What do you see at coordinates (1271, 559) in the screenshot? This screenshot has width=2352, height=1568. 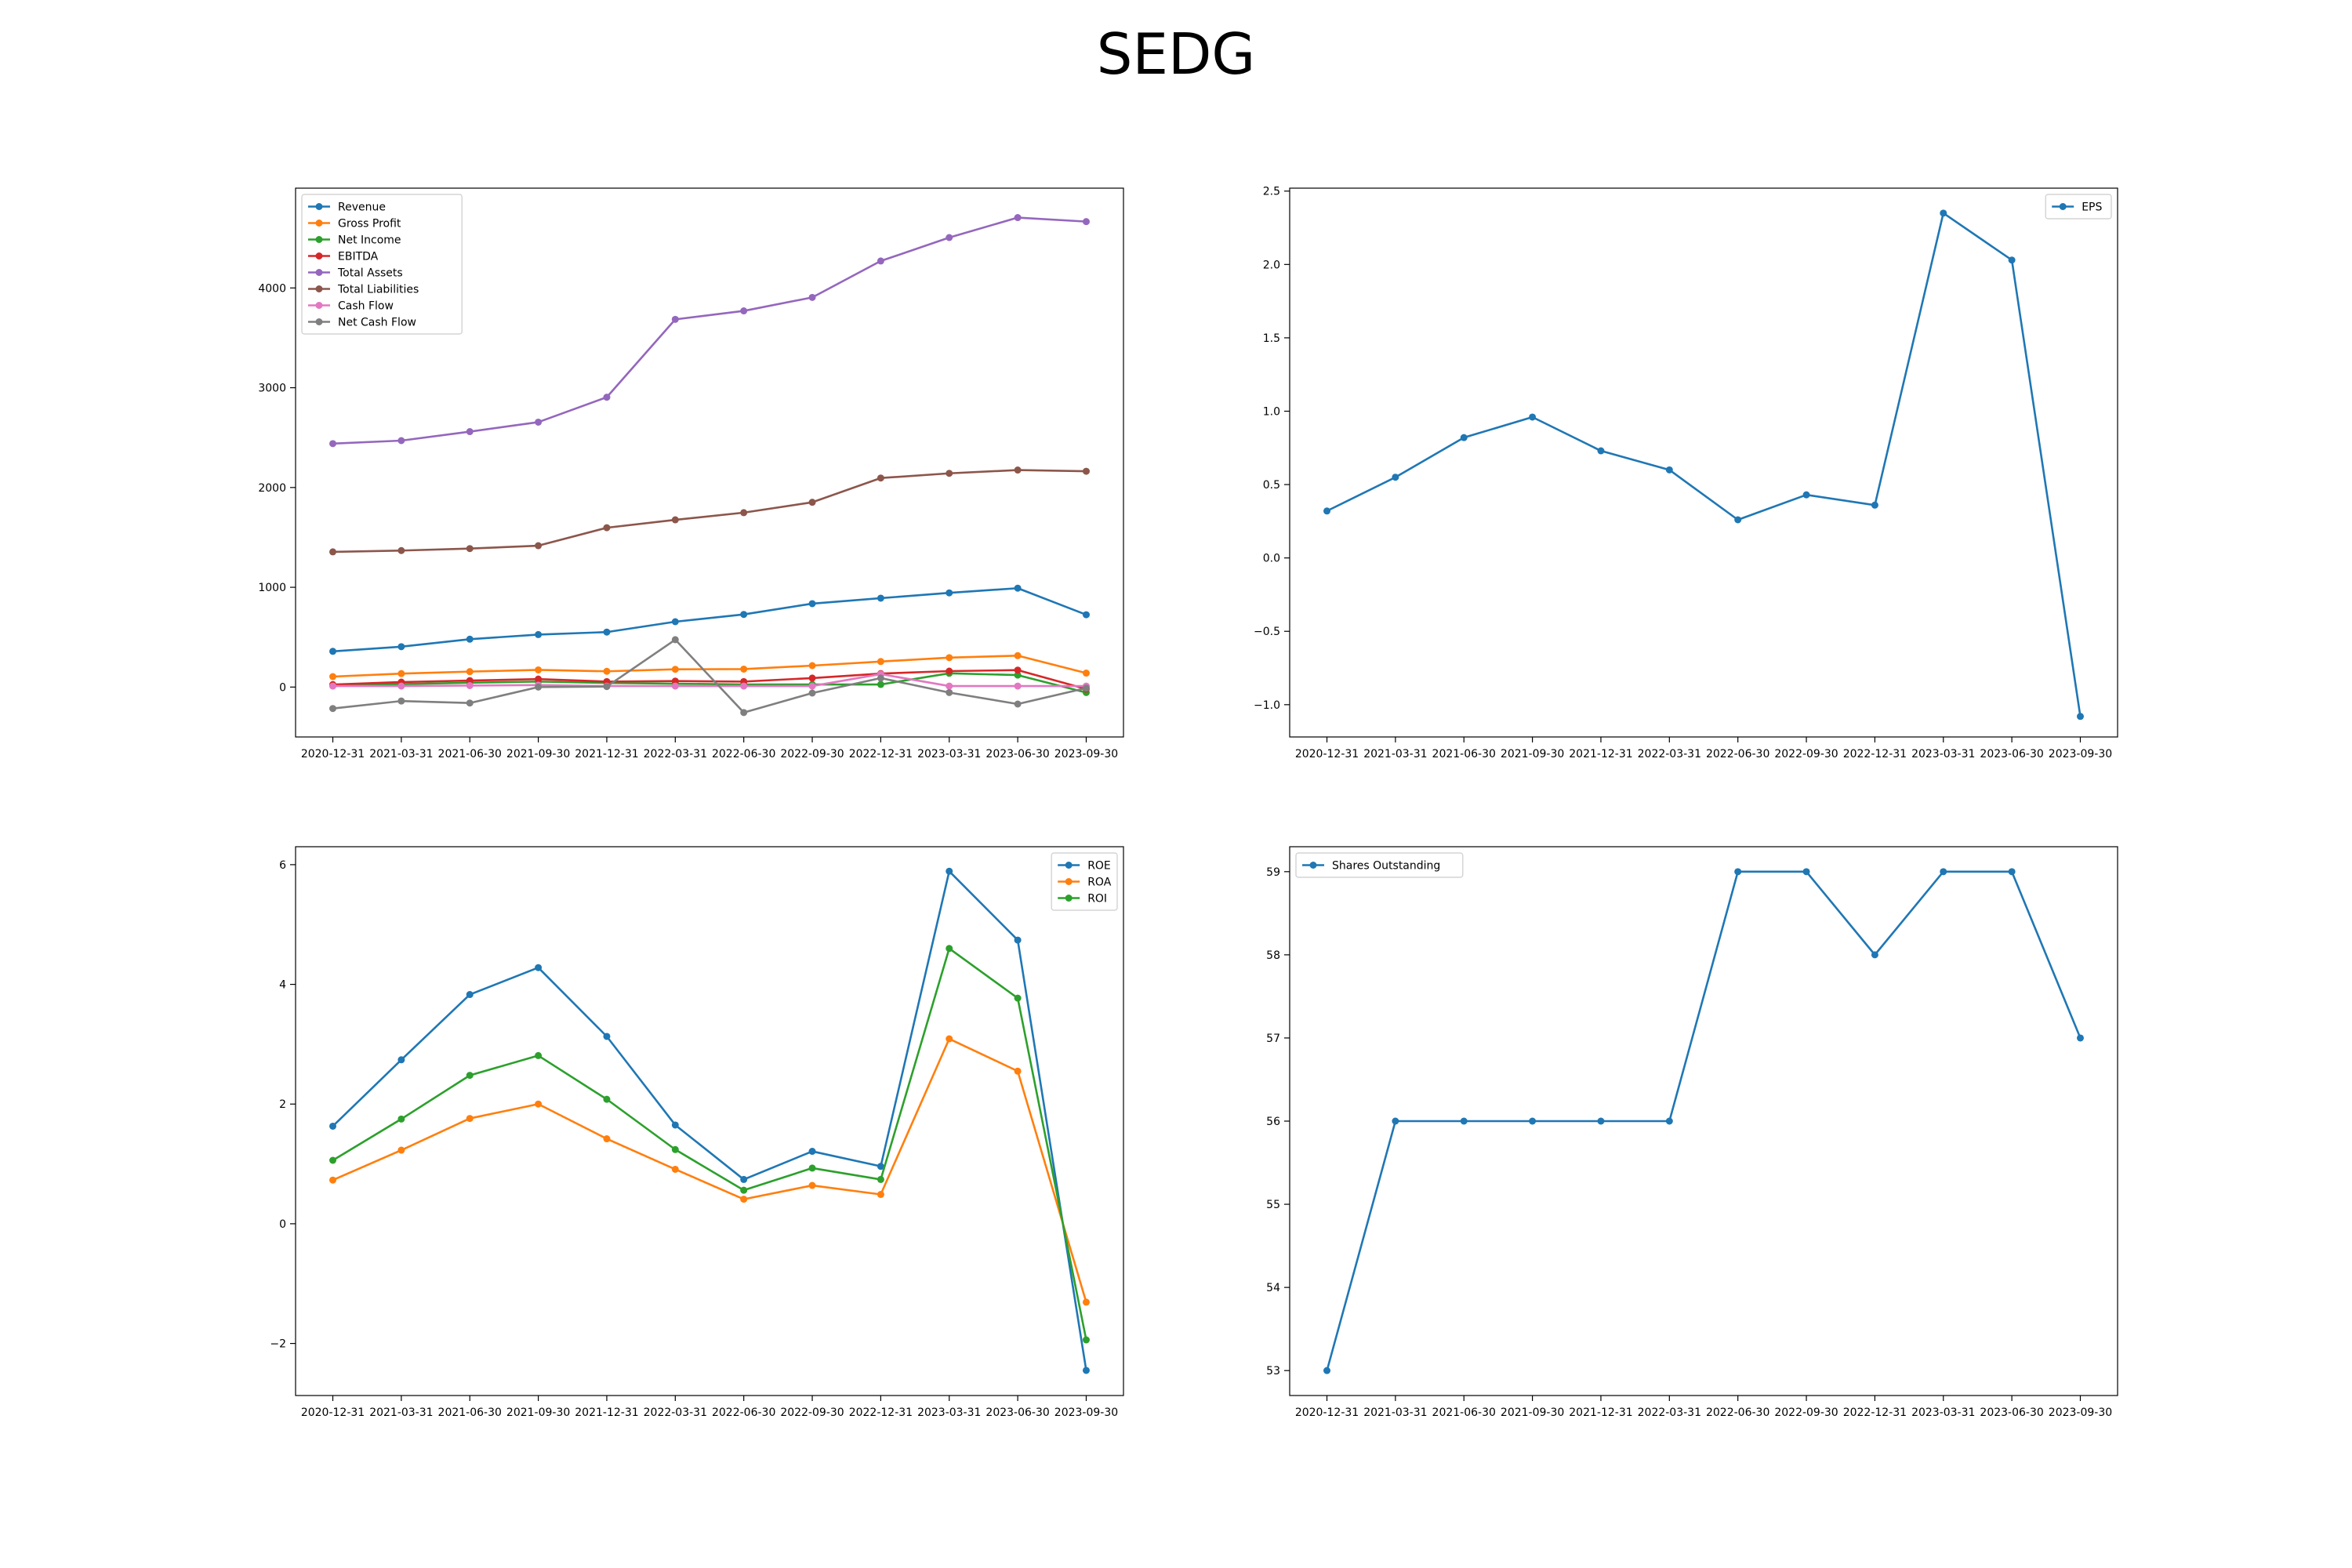 I see `y-tick-label: 0.0` at bounding box center [1271, 559].